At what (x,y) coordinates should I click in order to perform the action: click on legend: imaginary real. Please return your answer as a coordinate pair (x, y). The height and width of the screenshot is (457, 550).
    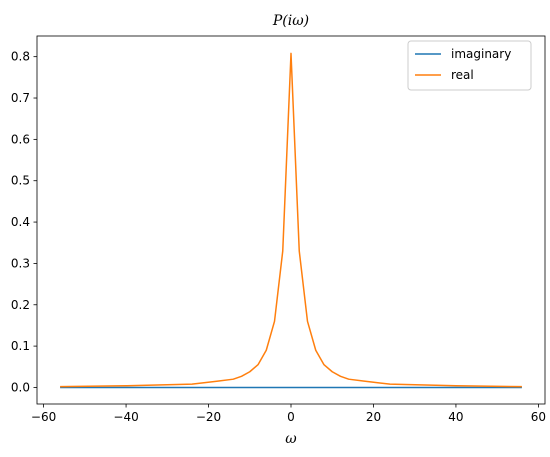
    Looking at the image, I should click on (469, 65).